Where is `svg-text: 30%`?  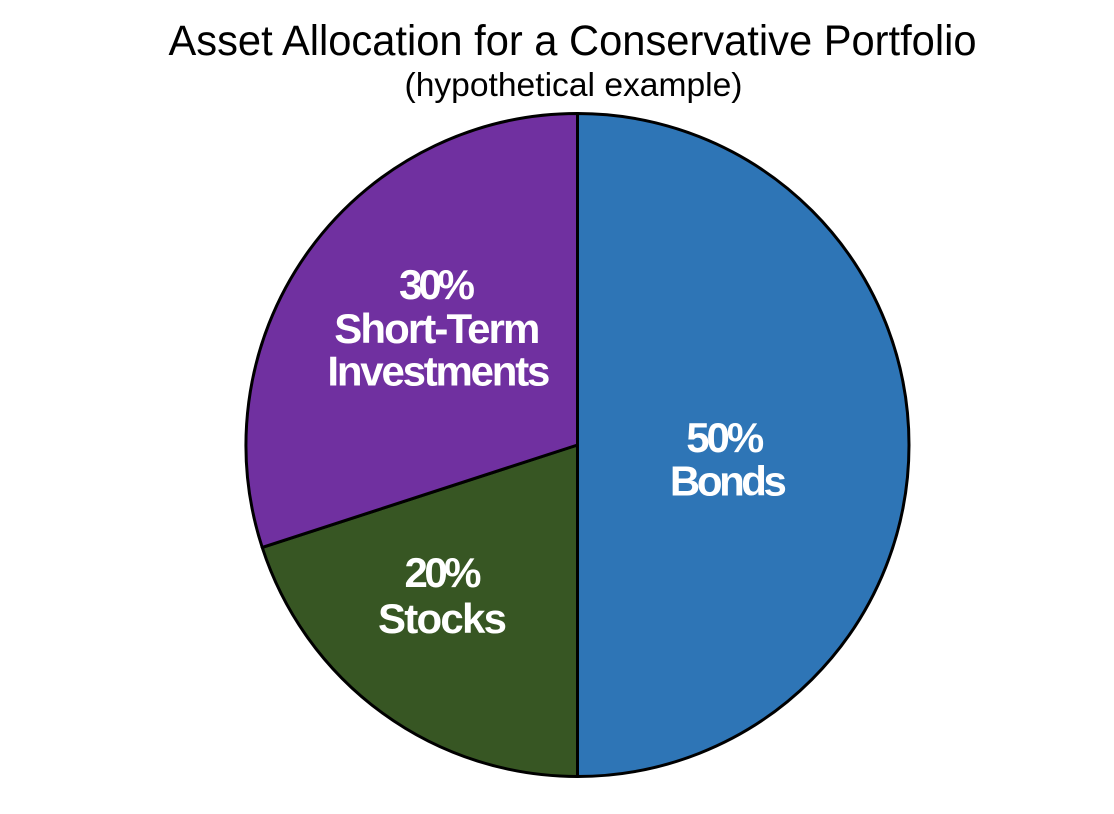 svg-text: 30% is located at coordinates (437, 284).